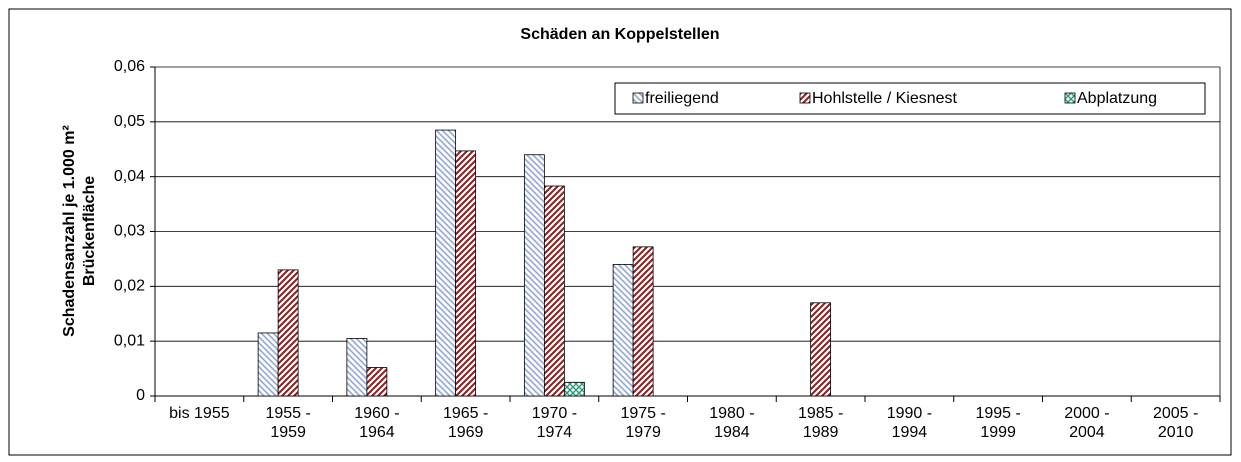 The image size is (1241, 462). I want to click on x-tick-label: 2000 - 2004, so click(1087, 423).